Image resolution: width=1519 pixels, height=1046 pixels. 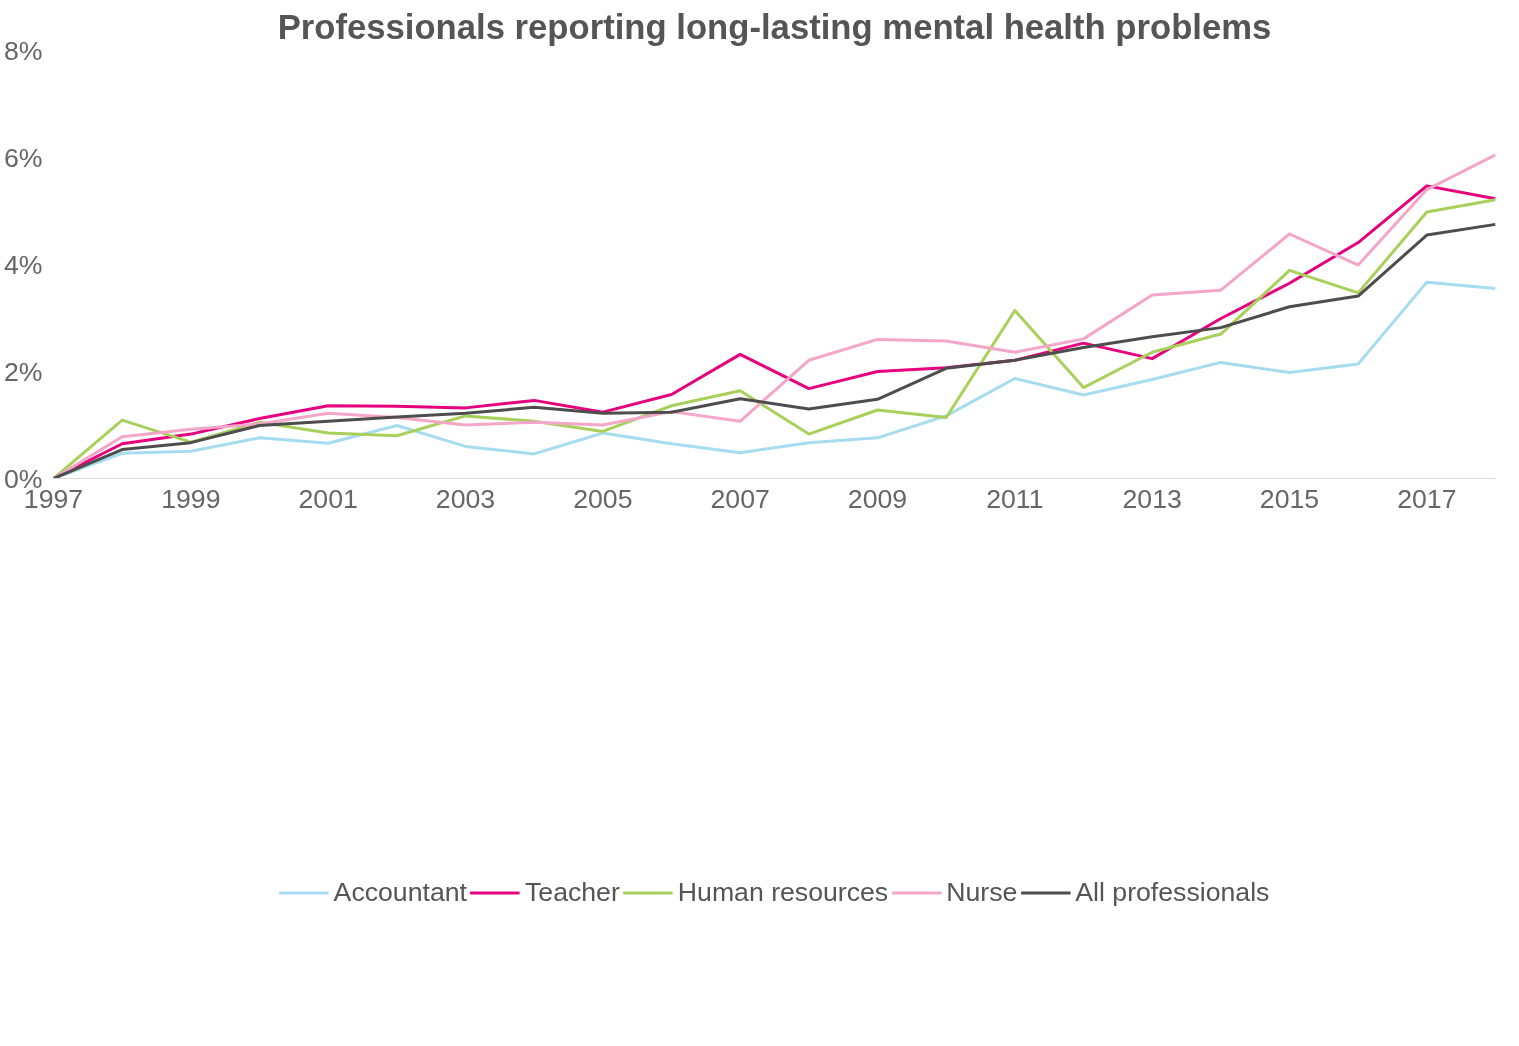 What do you see at coordinates (1427, 498) in the screenshot?
I see `x-tick-label: 2017` at bounding box center [1427, 498].